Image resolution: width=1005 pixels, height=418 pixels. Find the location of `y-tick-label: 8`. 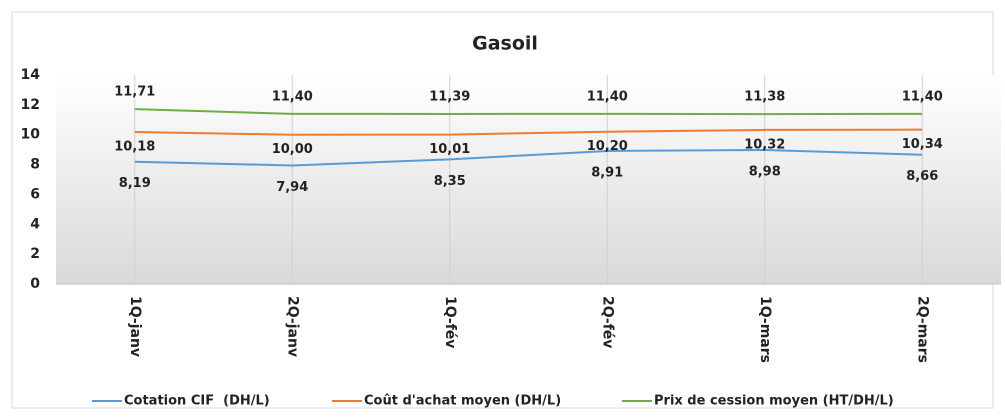

y-tick-label: 8 is located at coordinates (35, 165).